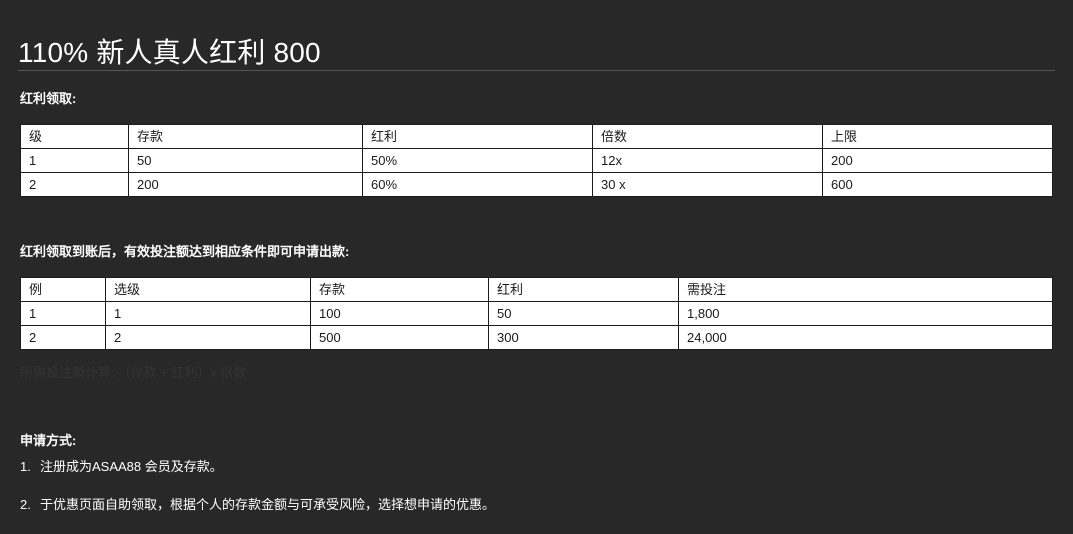 Image resolution: width=1073 pixels, height=534 pixels. What do you see at coordinates (185, 251) in the screenshot?
I see `section-heading-wager: 红利领取到账后，有效投注额达到相应条件即可申请出款:` at bounding box center [185, 251].